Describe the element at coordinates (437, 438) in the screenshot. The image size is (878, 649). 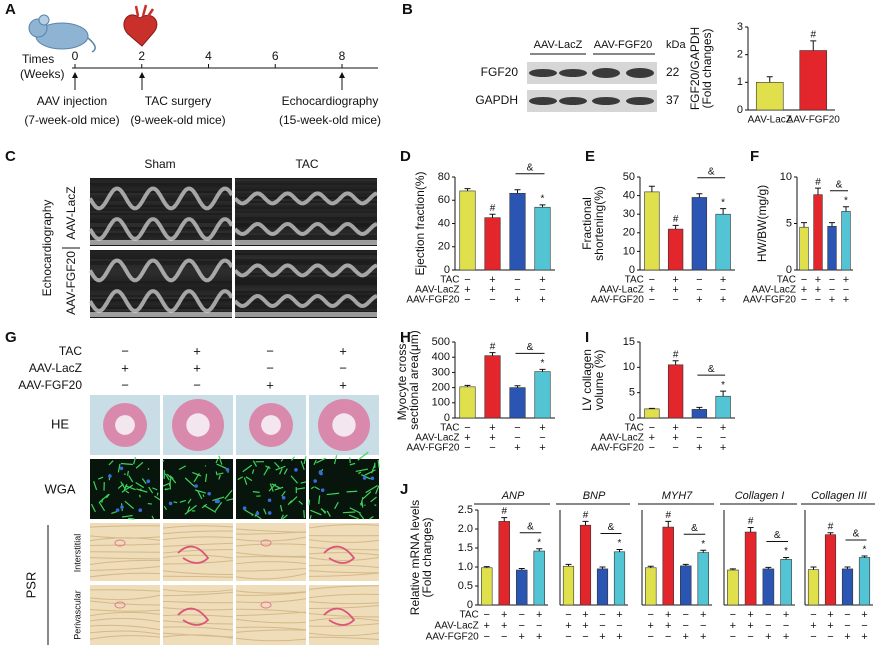
I see `condition-label: AAV-LacZ` at that location.